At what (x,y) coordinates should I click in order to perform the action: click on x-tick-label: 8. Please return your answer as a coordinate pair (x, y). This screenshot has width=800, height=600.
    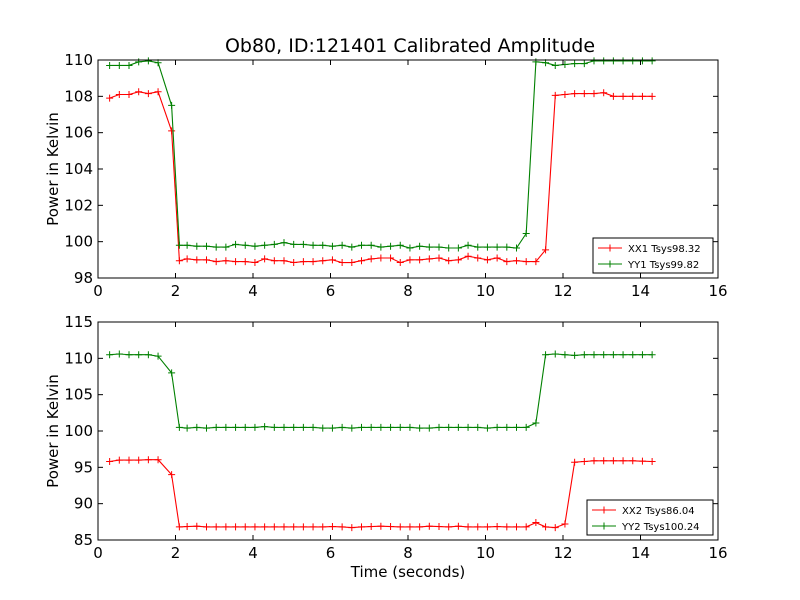
    Looking at the image, I should click on (408, 291).